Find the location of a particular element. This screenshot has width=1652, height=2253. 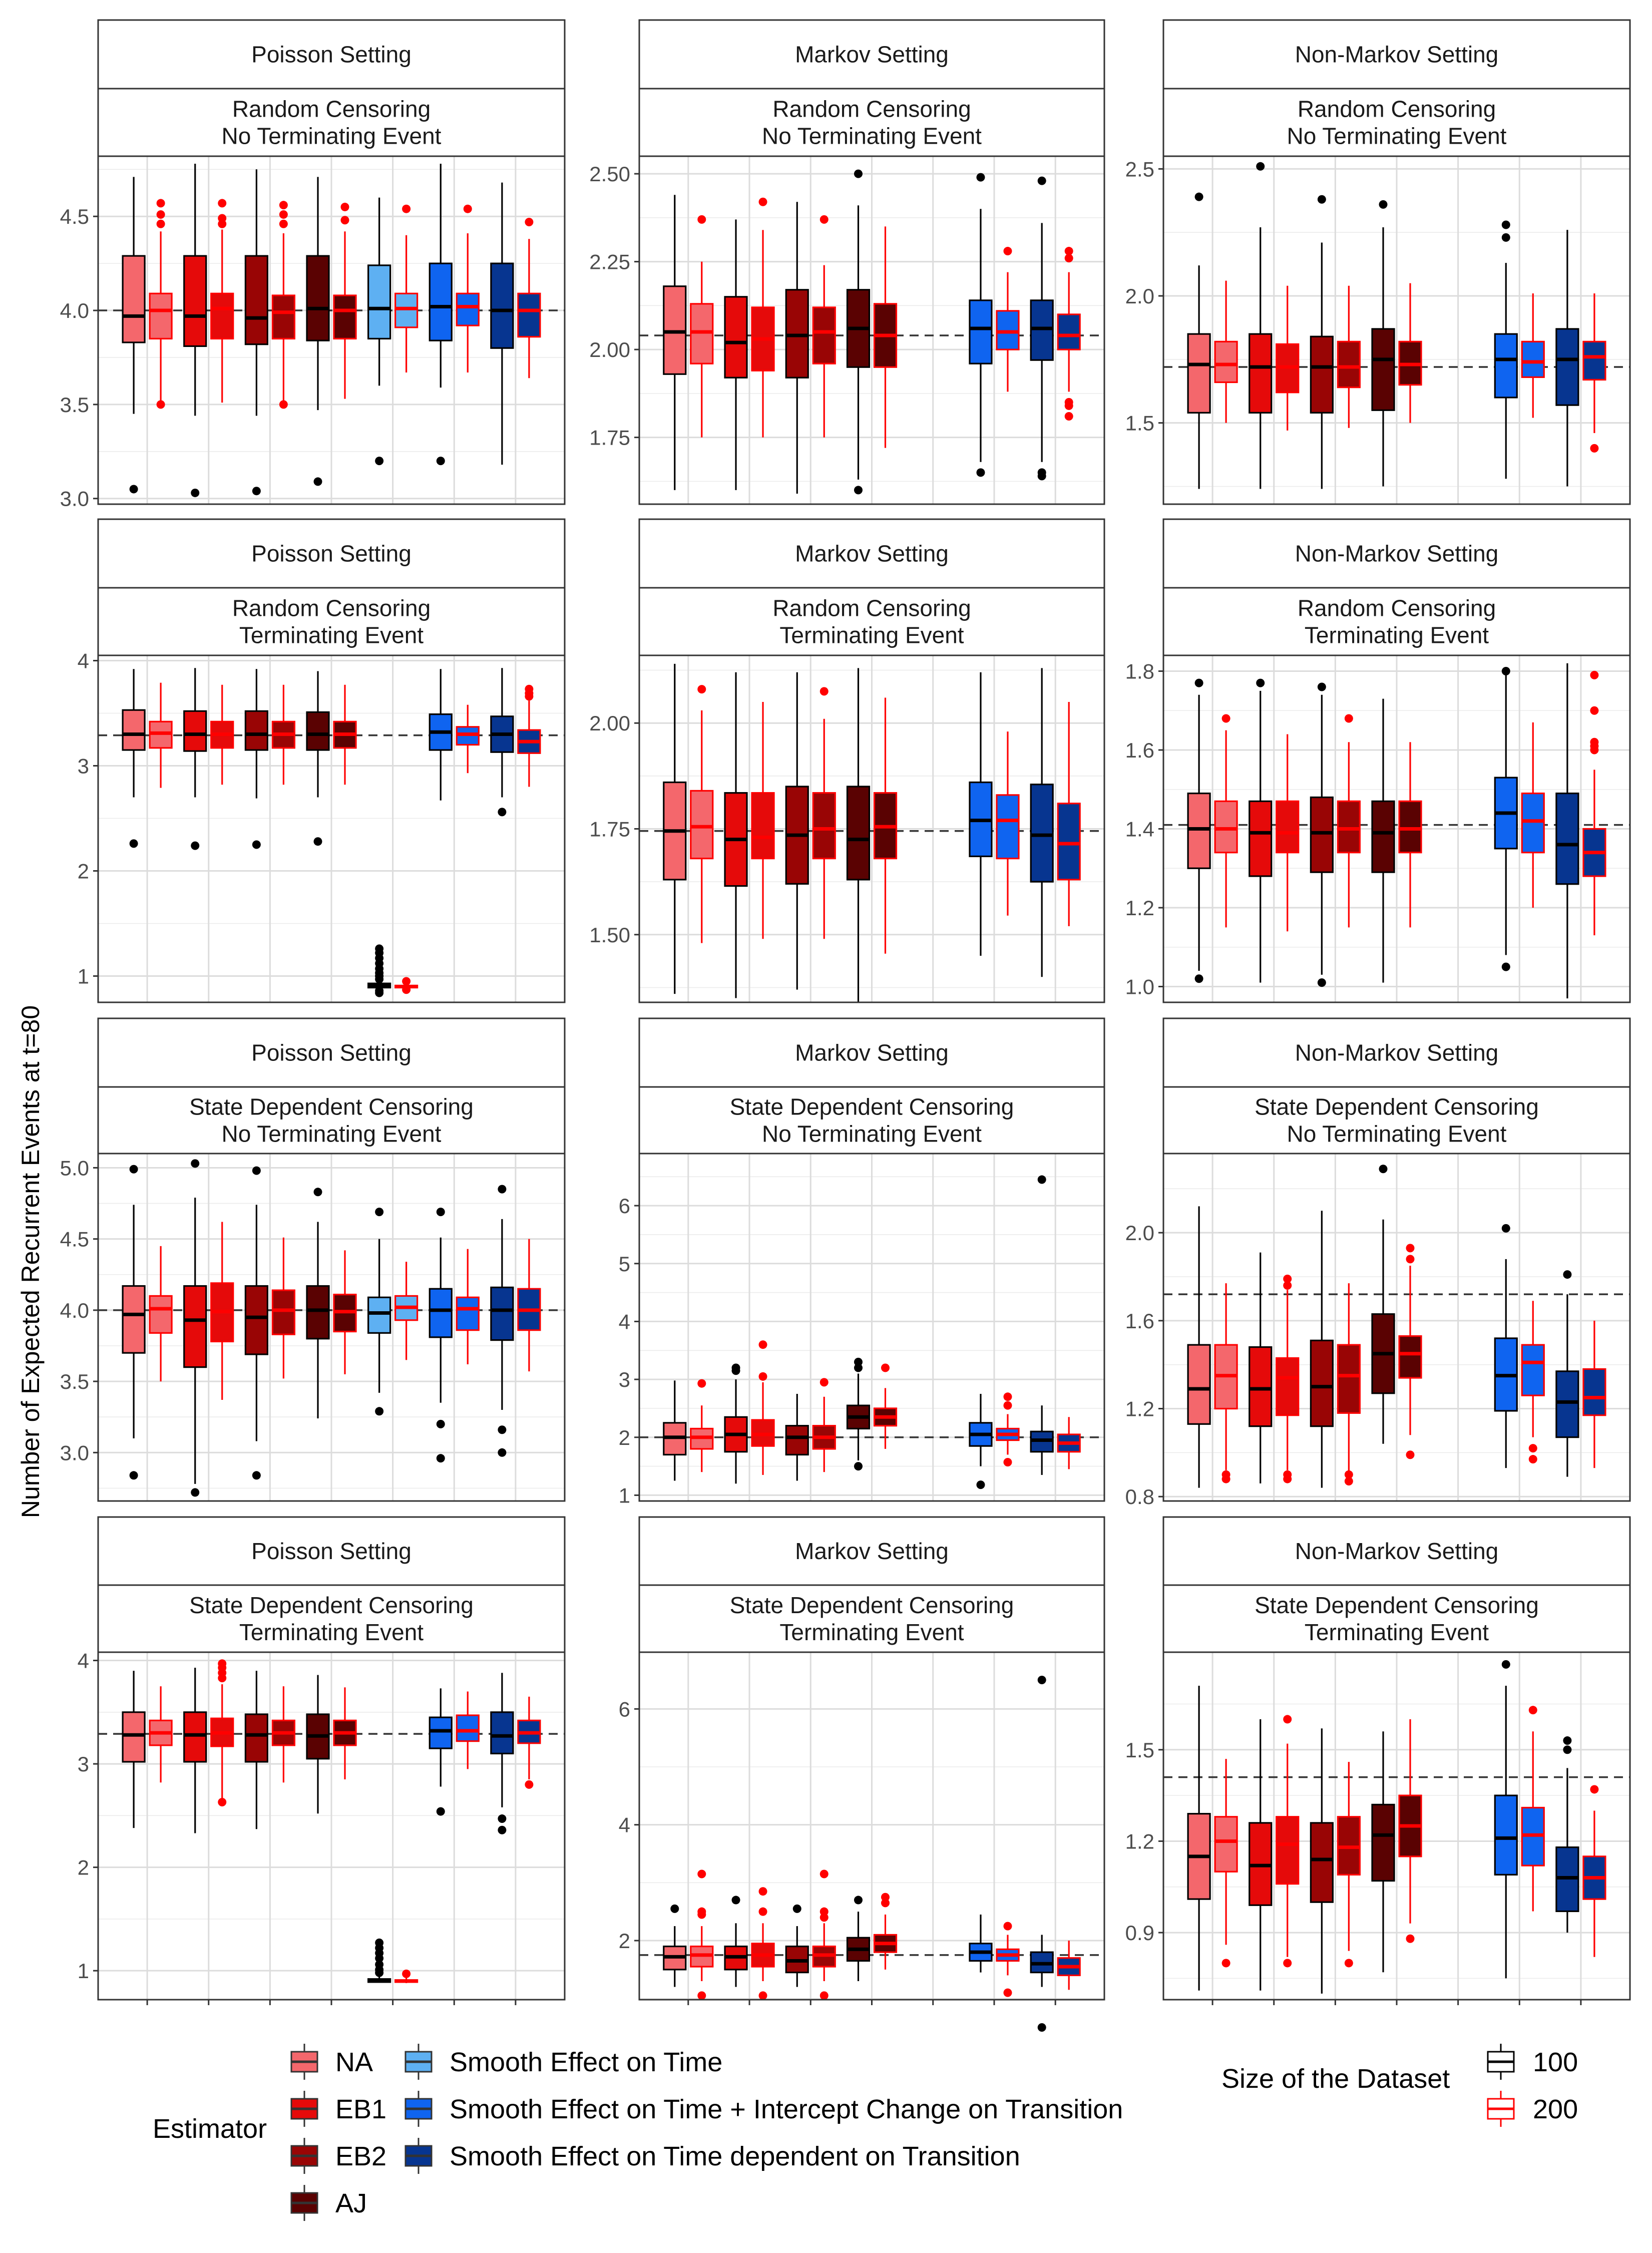

panel-r4-c1-strip-setting-label: Poisson Setting is located at coordinates (331, 1551).